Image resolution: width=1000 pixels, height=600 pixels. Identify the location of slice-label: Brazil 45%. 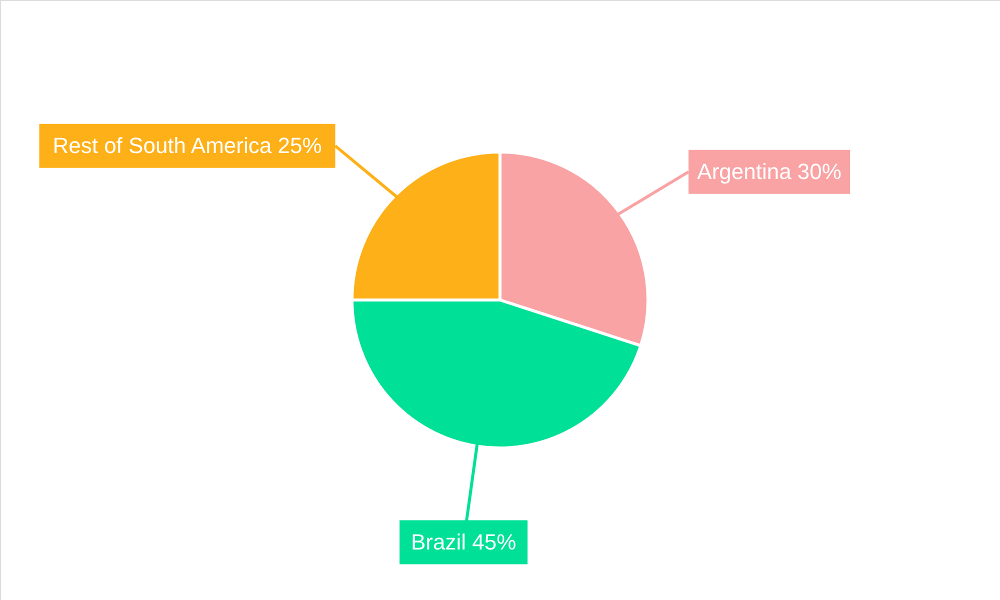
(463, 541).